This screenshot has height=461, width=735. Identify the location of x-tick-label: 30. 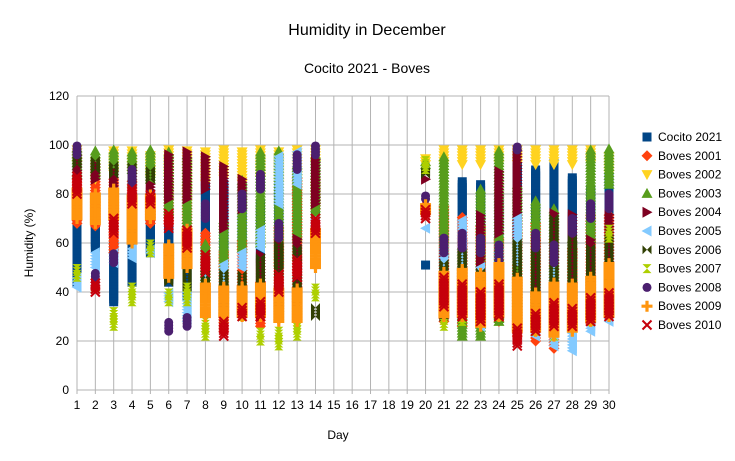
(609, 405).